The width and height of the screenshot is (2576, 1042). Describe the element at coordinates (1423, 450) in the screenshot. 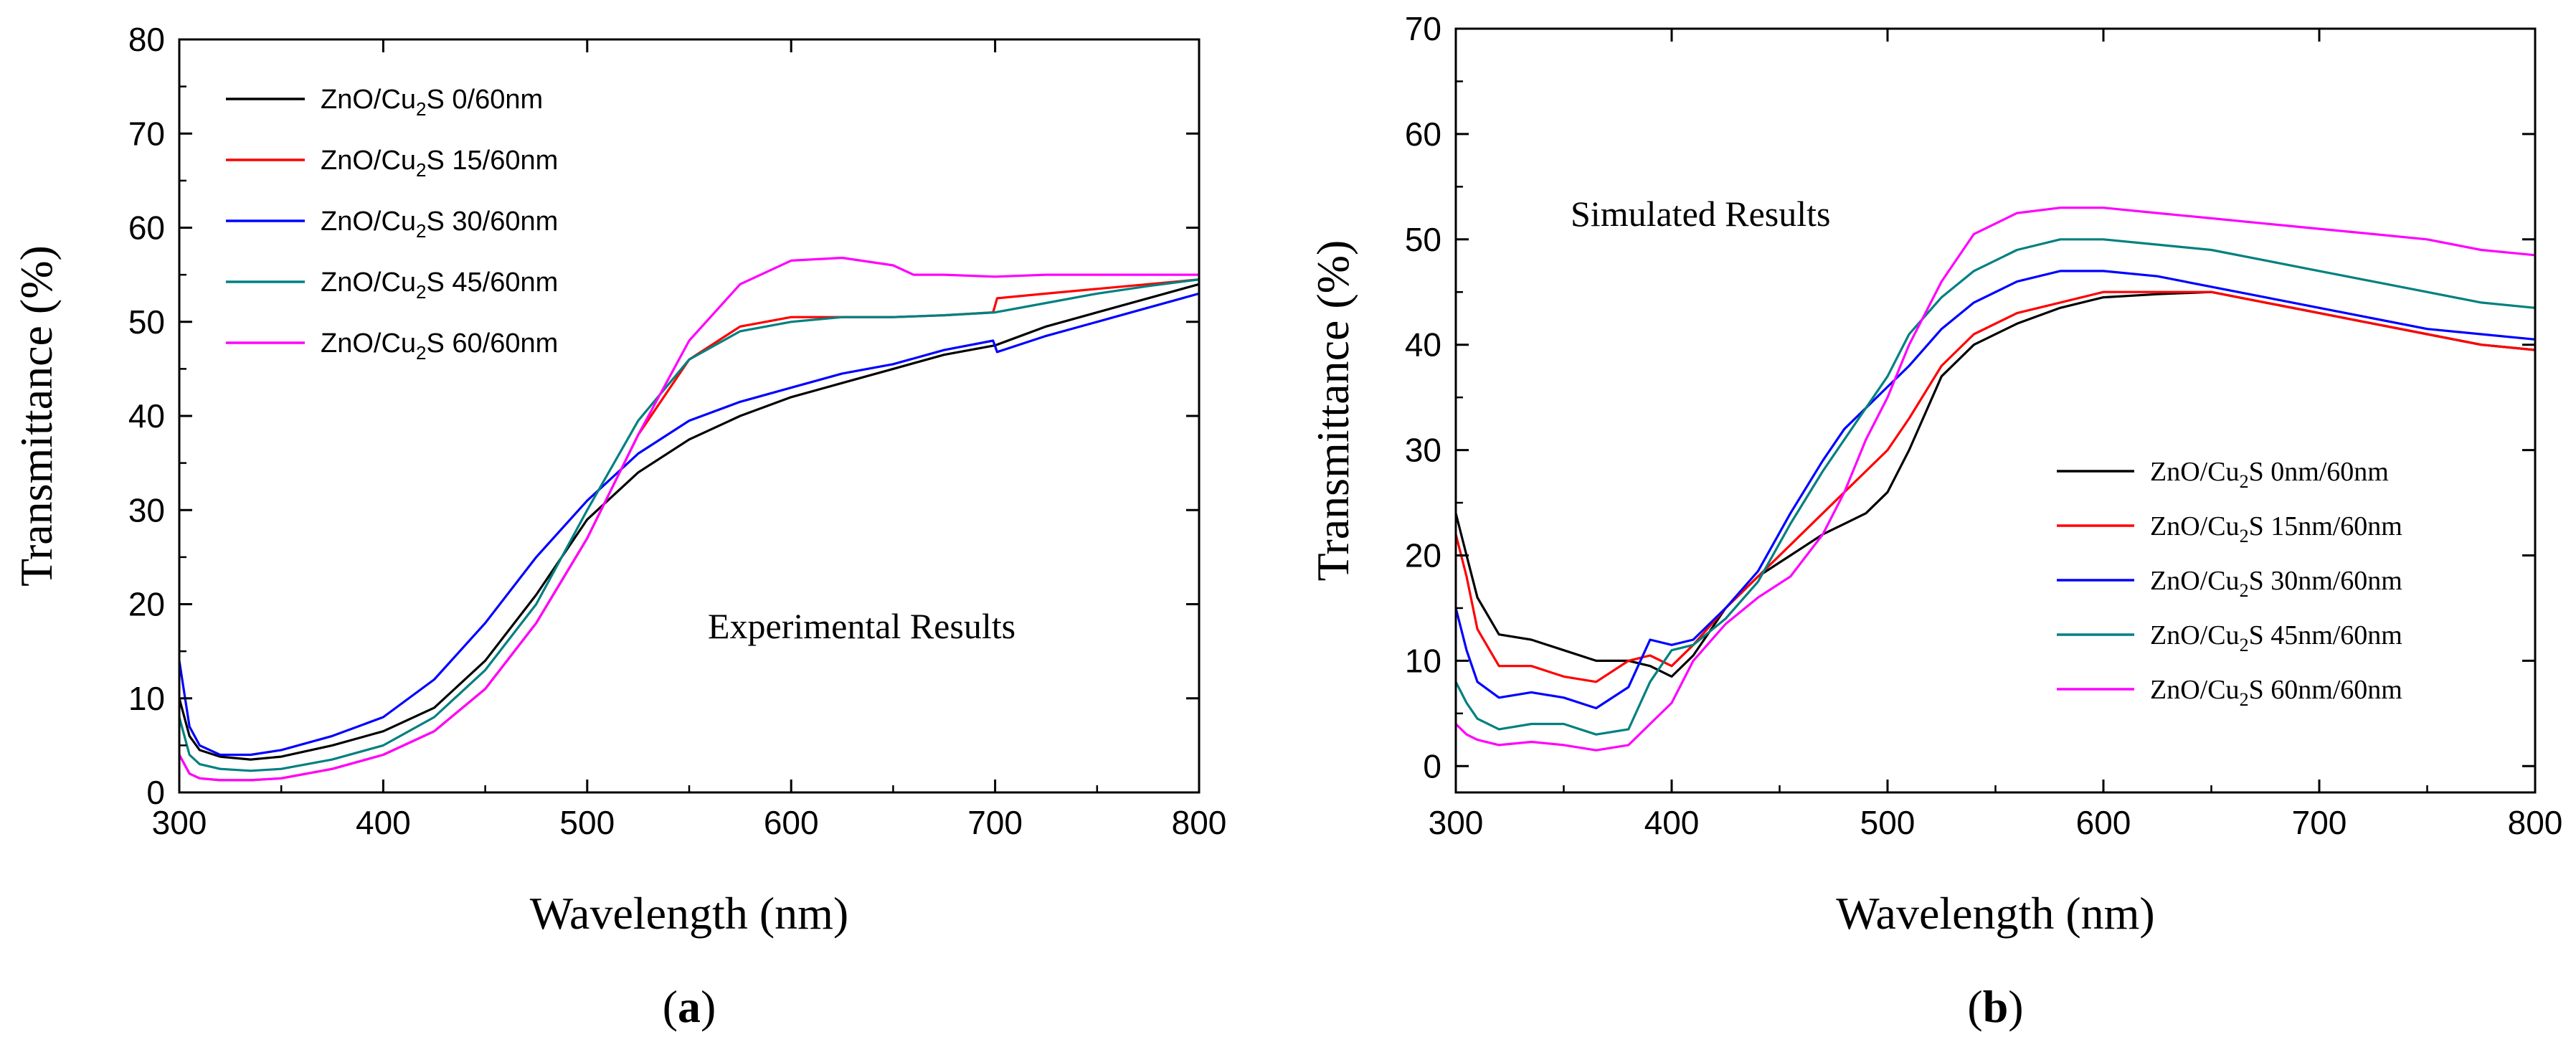

I see `chart-b-y-tick-label: 30` at that location.